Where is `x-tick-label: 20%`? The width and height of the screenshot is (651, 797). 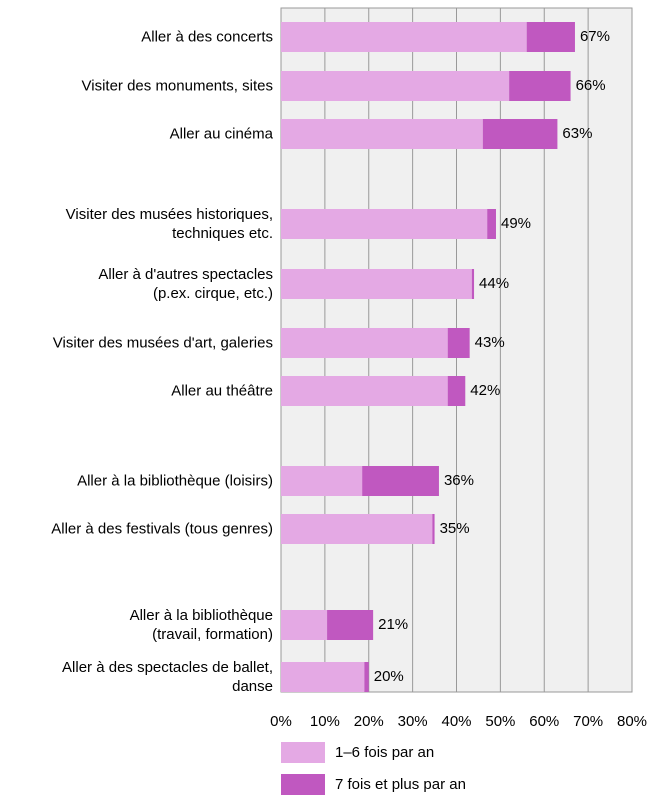 x-tick-label: 20% is located at coordinates (369, 721).